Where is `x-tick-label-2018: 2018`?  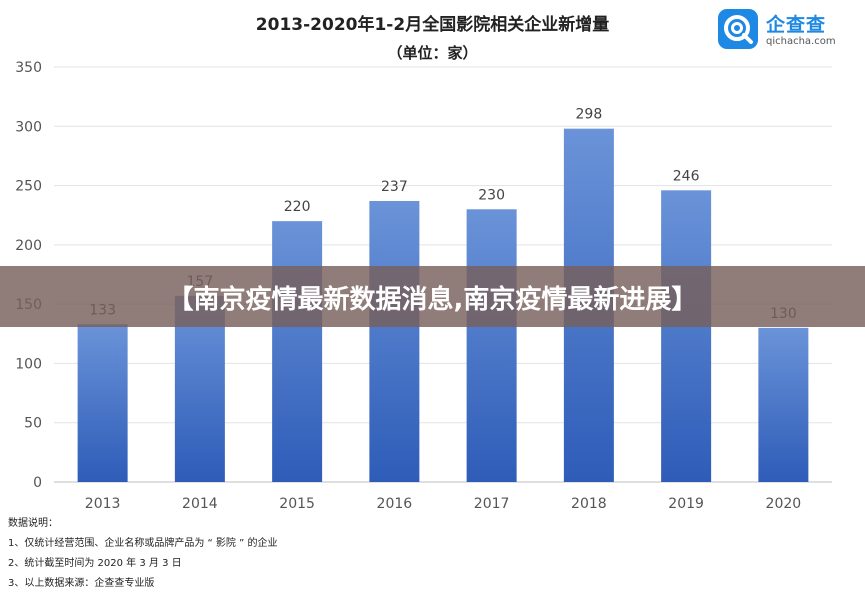
x-tick-label-2018: 2018 is located at coordinates (589, 504).